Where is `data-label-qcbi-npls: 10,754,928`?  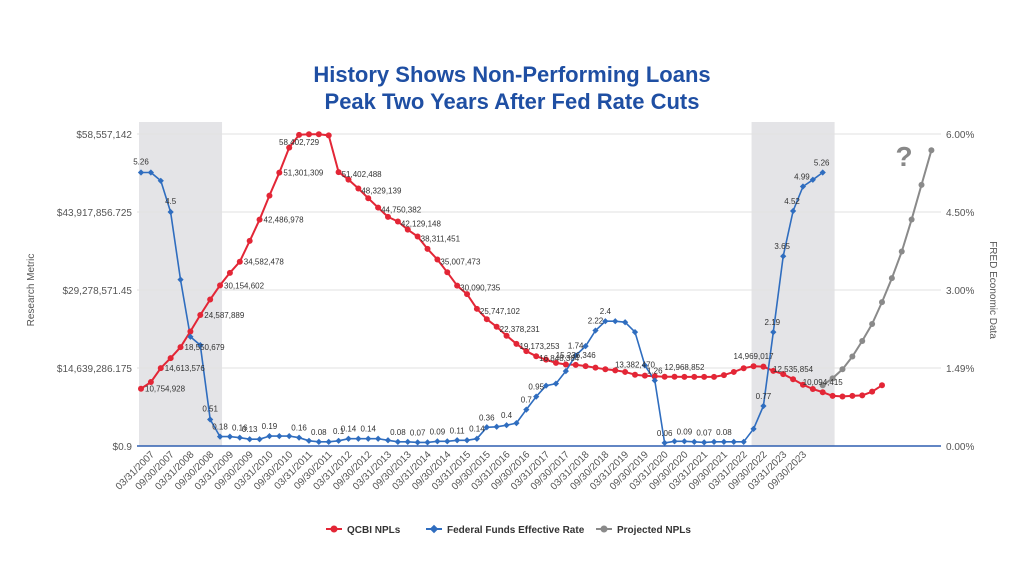
data-label-qcbi-npls: 10,754,928 is located at coordinates (165, 389).